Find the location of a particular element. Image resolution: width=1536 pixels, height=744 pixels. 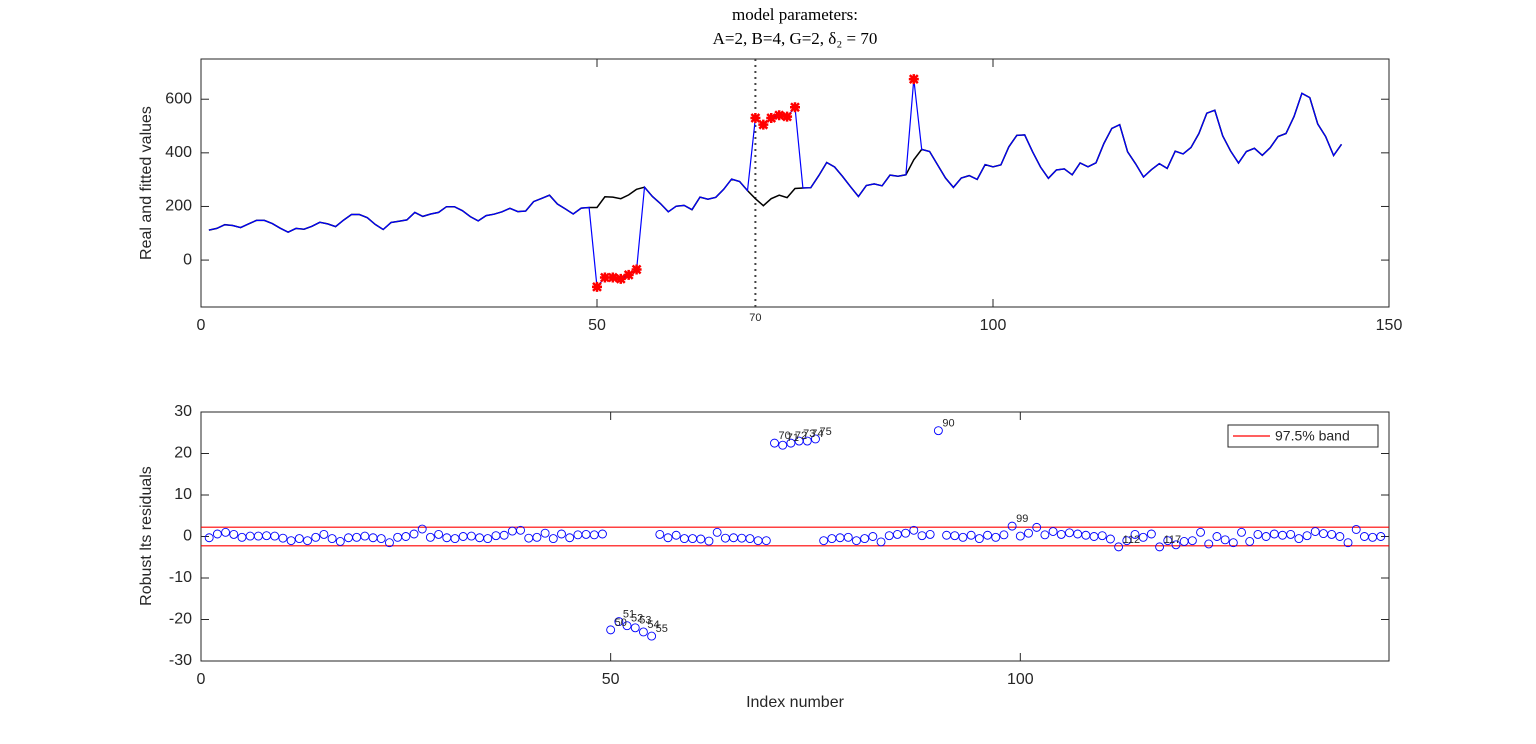

y-tick-label: 400 is located at coordinates (178, 152).